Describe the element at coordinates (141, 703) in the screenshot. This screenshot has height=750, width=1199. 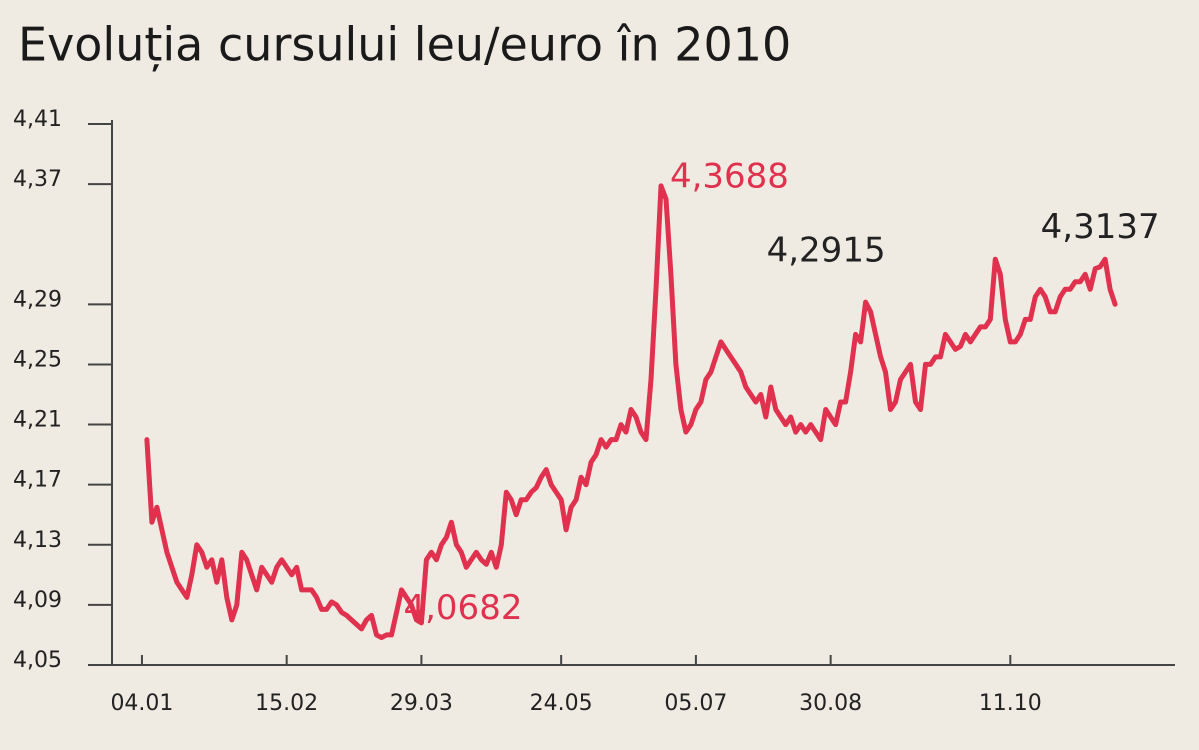
I see `x-tick-label: 04.01` at that location.